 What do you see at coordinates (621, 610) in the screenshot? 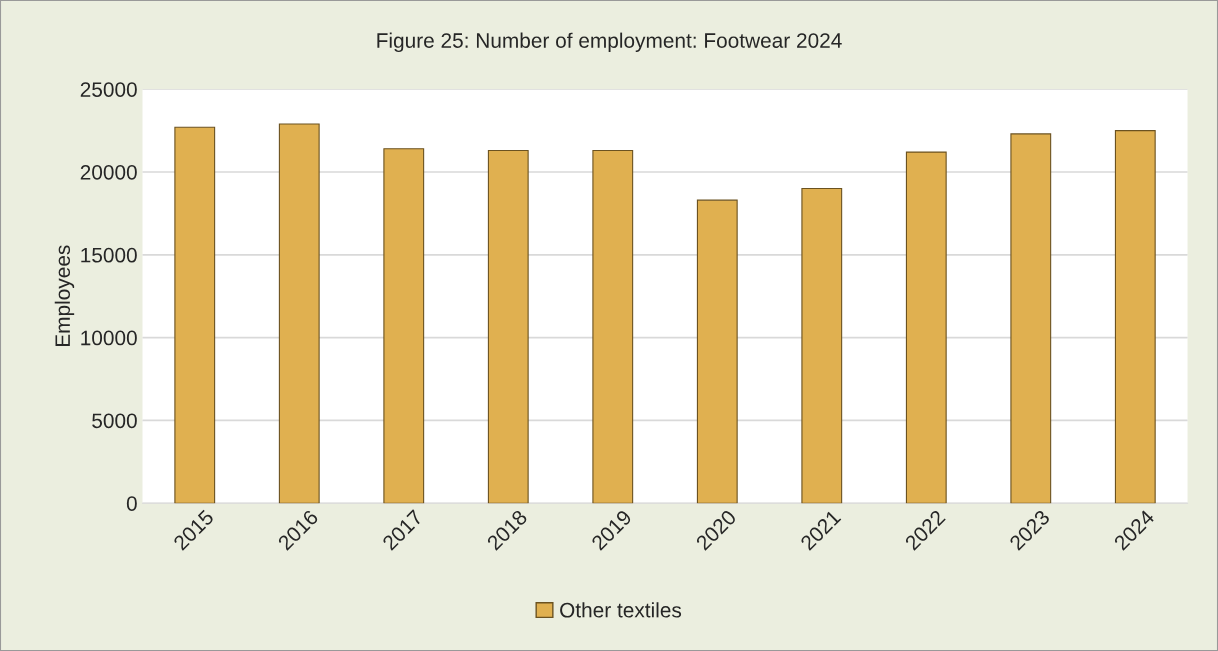
I see `legend-label: Other textiles` at bounding box center [621, 610].